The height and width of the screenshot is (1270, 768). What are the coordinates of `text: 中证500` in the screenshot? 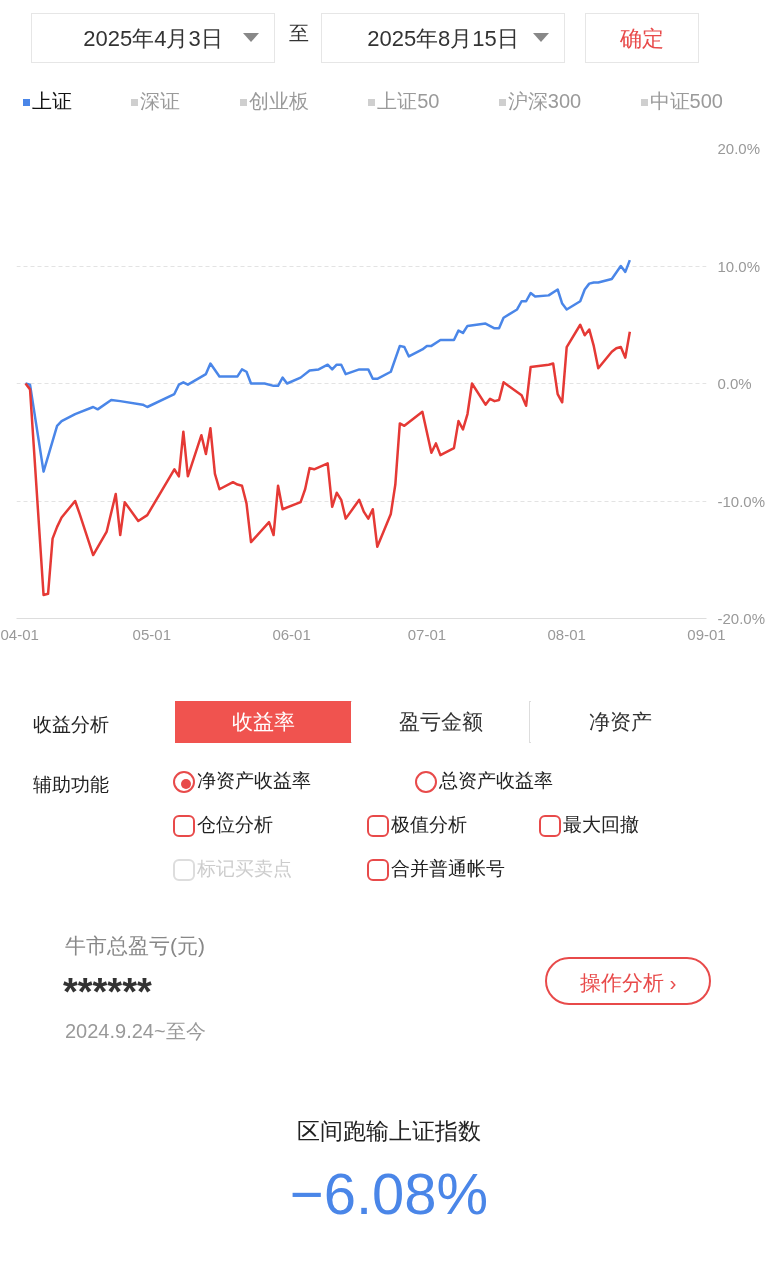 It's located at (686, 101).